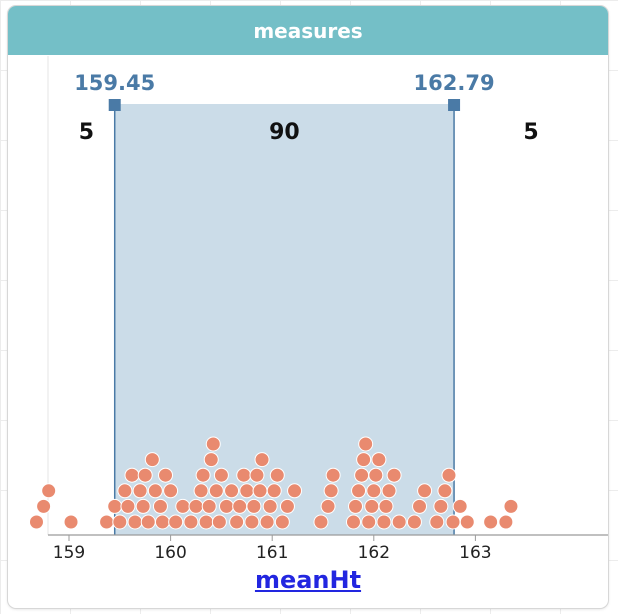  I want to click on count-above: 5, so click(530, 132).